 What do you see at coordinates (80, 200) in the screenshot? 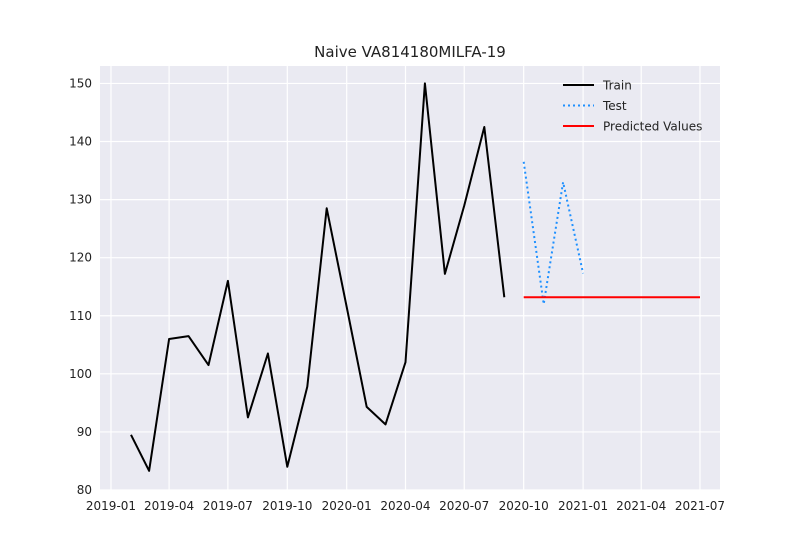
I see `y-tick-label: 130` at bounding box center [80, 200].